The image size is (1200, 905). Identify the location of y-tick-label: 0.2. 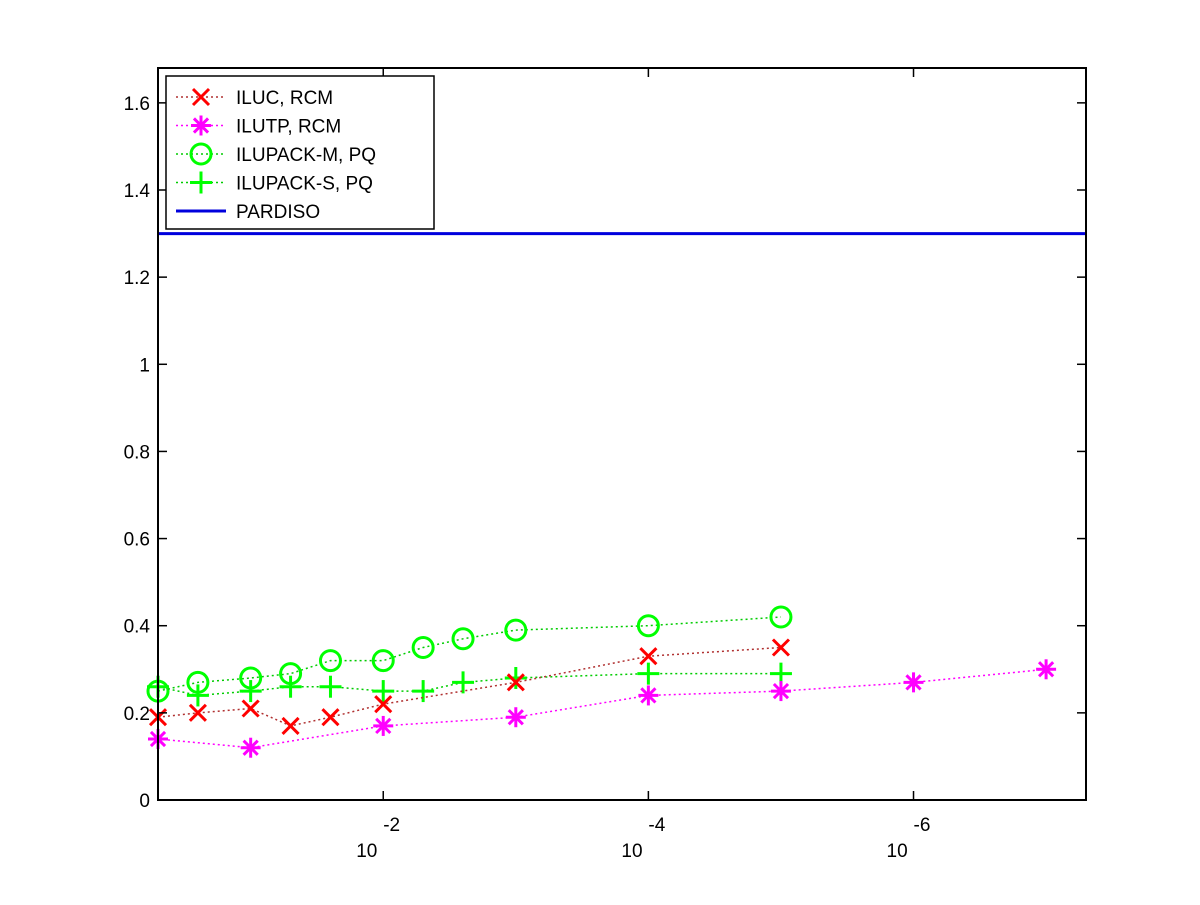
(137, 714).